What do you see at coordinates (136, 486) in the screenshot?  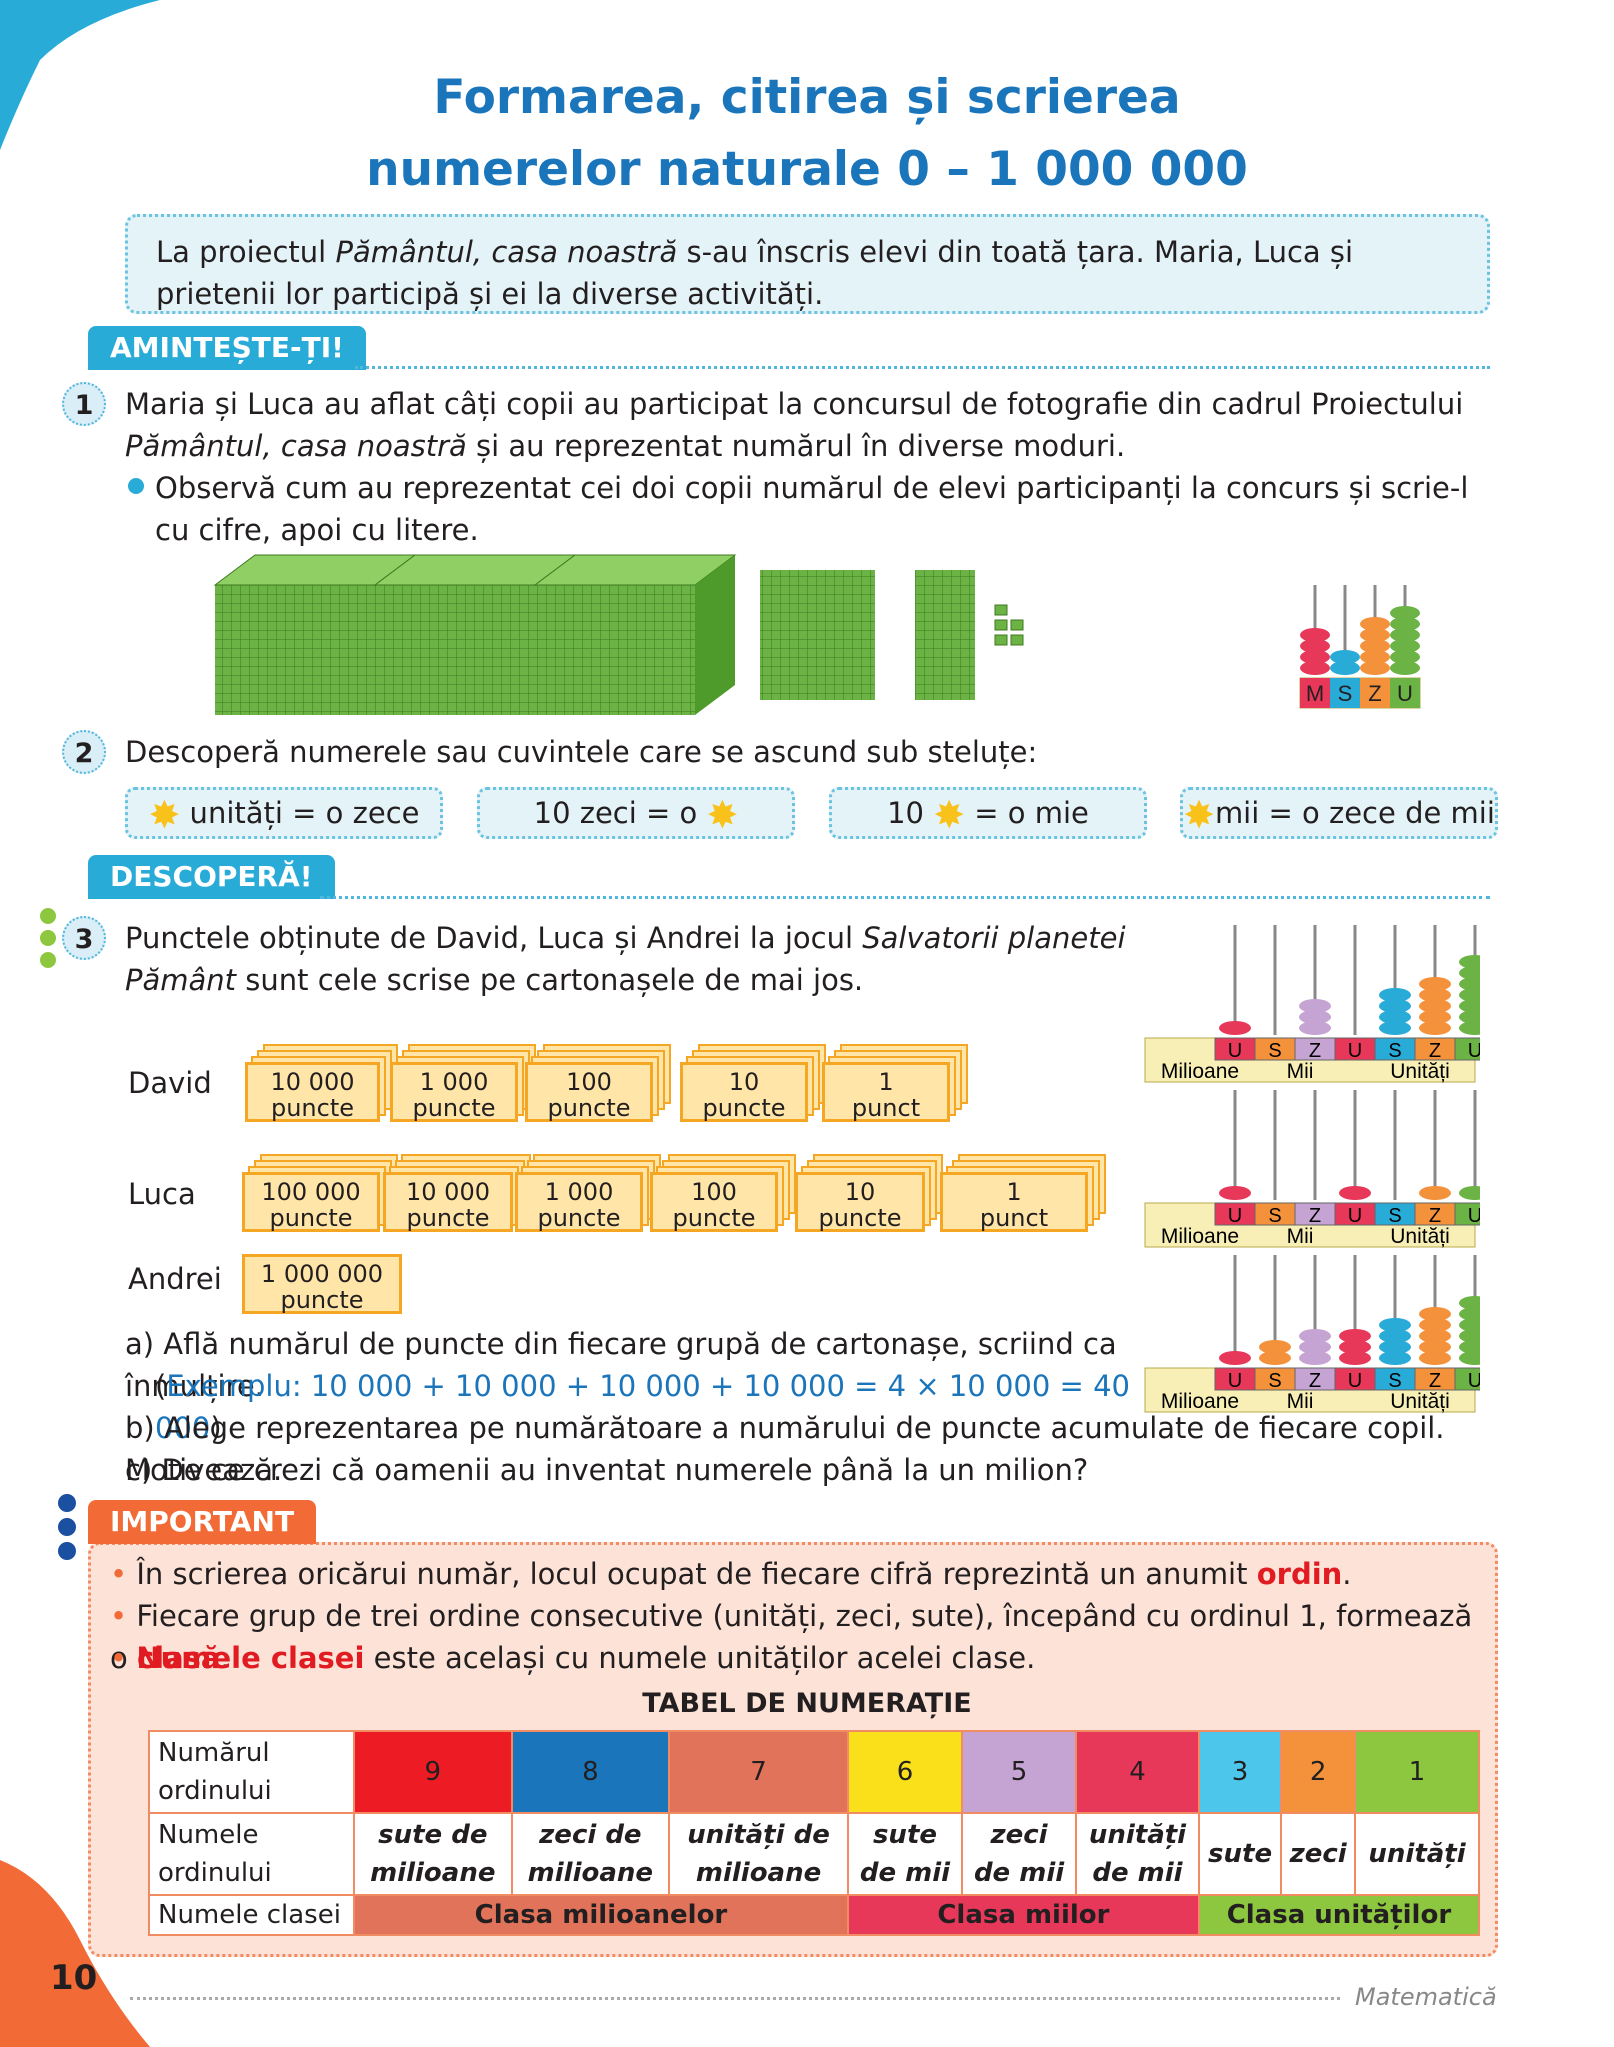 I see `bullet-icon` at bounding box center [136, 486].